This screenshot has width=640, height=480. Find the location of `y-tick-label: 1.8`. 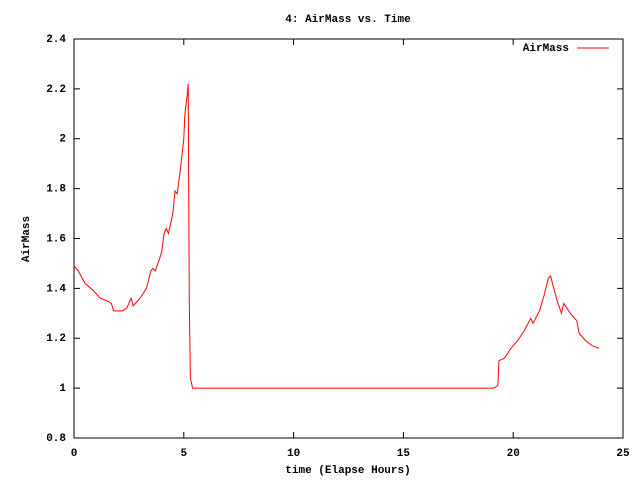

y-tick-label: 1.8 is located at coordinates (56, 190).